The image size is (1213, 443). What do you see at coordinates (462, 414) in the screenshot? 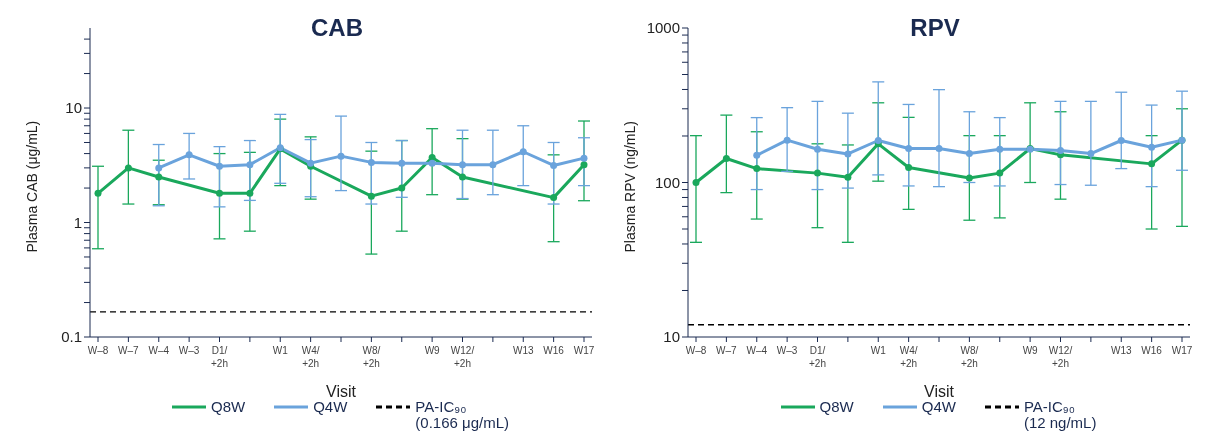
I see `legend-label: PA-IC₉₀ (0.166 μg/mL)` at bounding box center [462, 414].